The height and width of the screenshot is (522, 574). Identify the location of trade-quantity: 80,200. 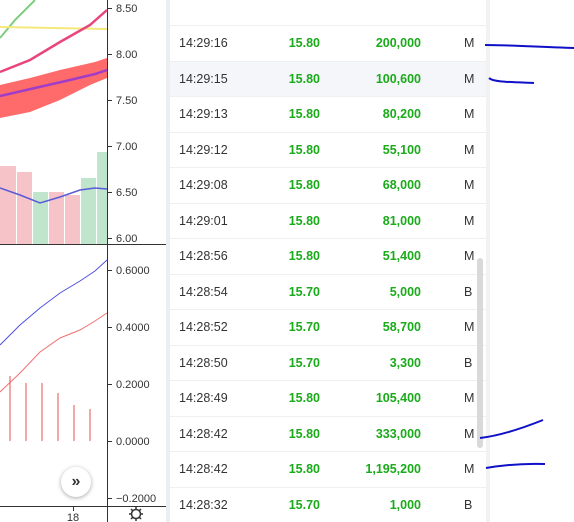
(401, 114).